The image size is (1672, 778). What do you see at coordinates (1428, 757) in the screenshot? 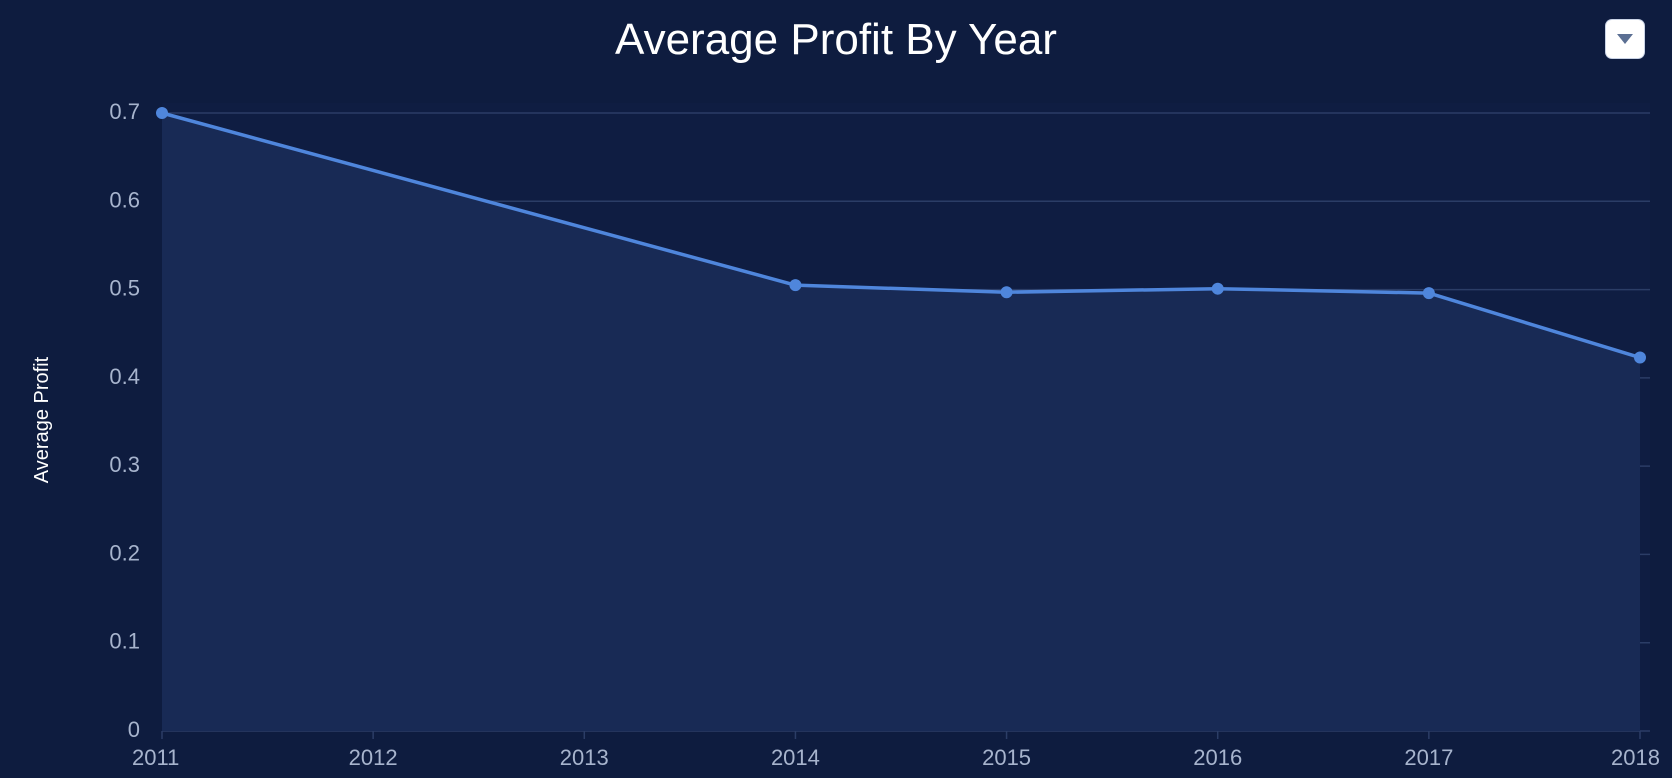
I see `x-tick-label: 2017` at bounding box center [1428, 757].